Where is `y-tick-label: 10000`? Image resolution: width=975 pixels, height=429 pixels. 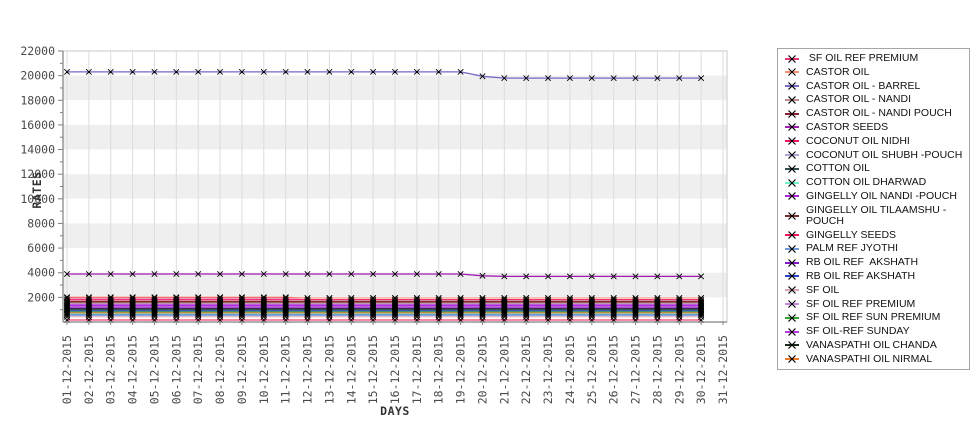 y-tick-label: 10000 is located at coordinates (37, 199).